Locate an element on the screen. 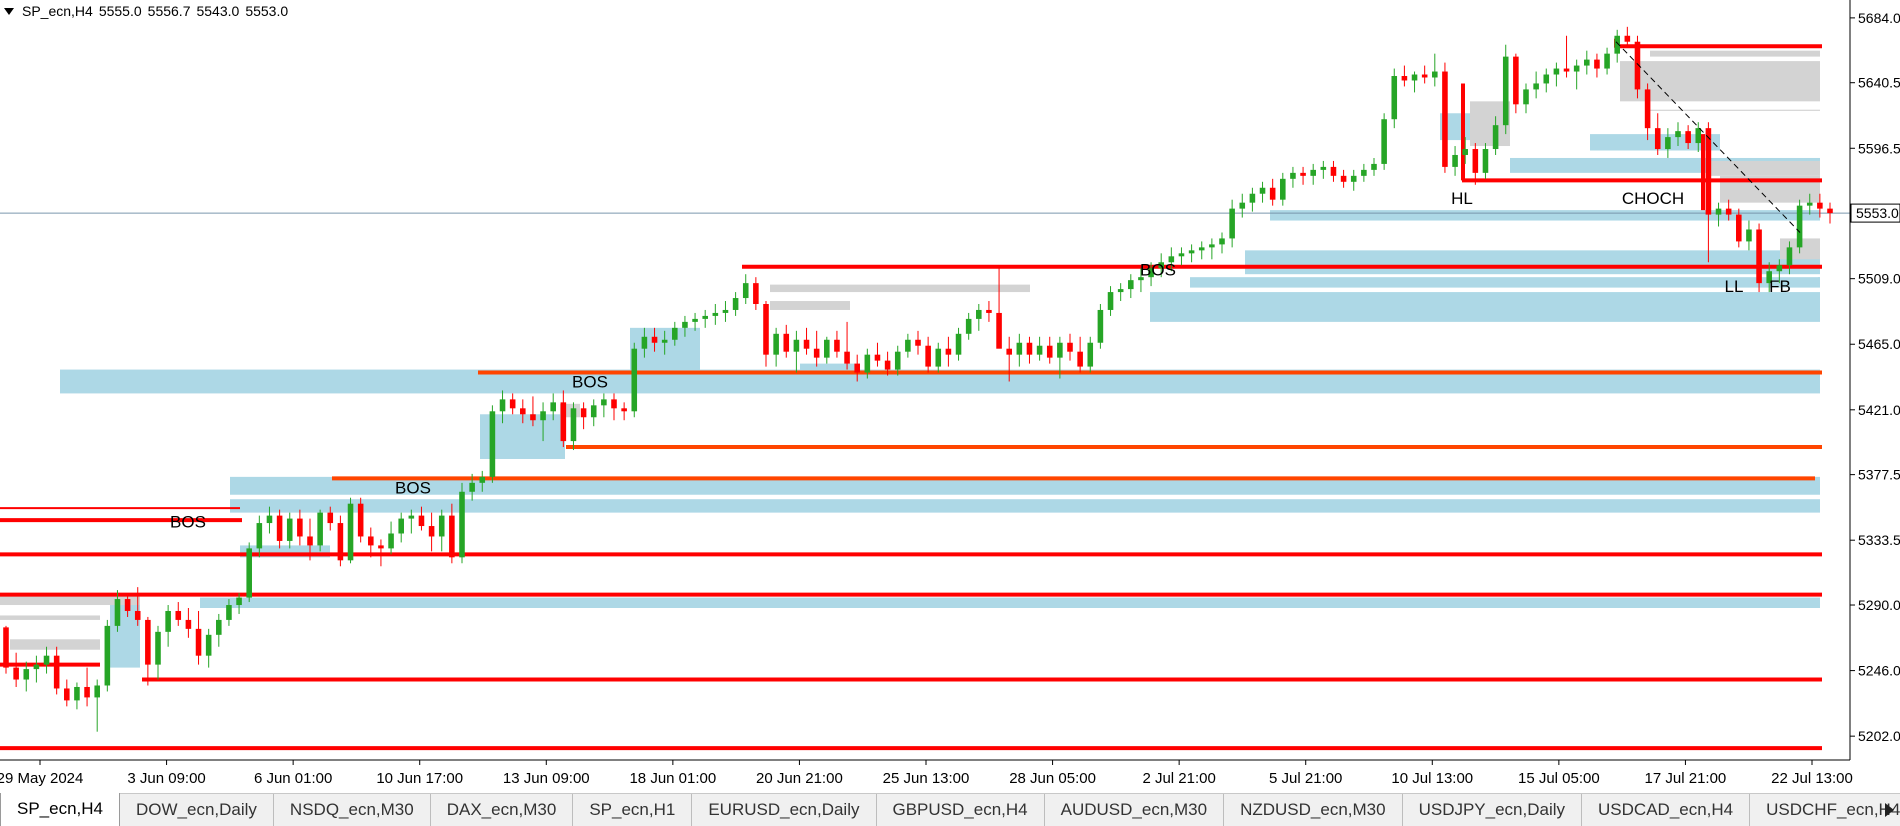 The width and height of the screenshot is (1900, 826). tab-sp-ecn-h1: SP_ecn,H1 is located at coordinates (633, 810).